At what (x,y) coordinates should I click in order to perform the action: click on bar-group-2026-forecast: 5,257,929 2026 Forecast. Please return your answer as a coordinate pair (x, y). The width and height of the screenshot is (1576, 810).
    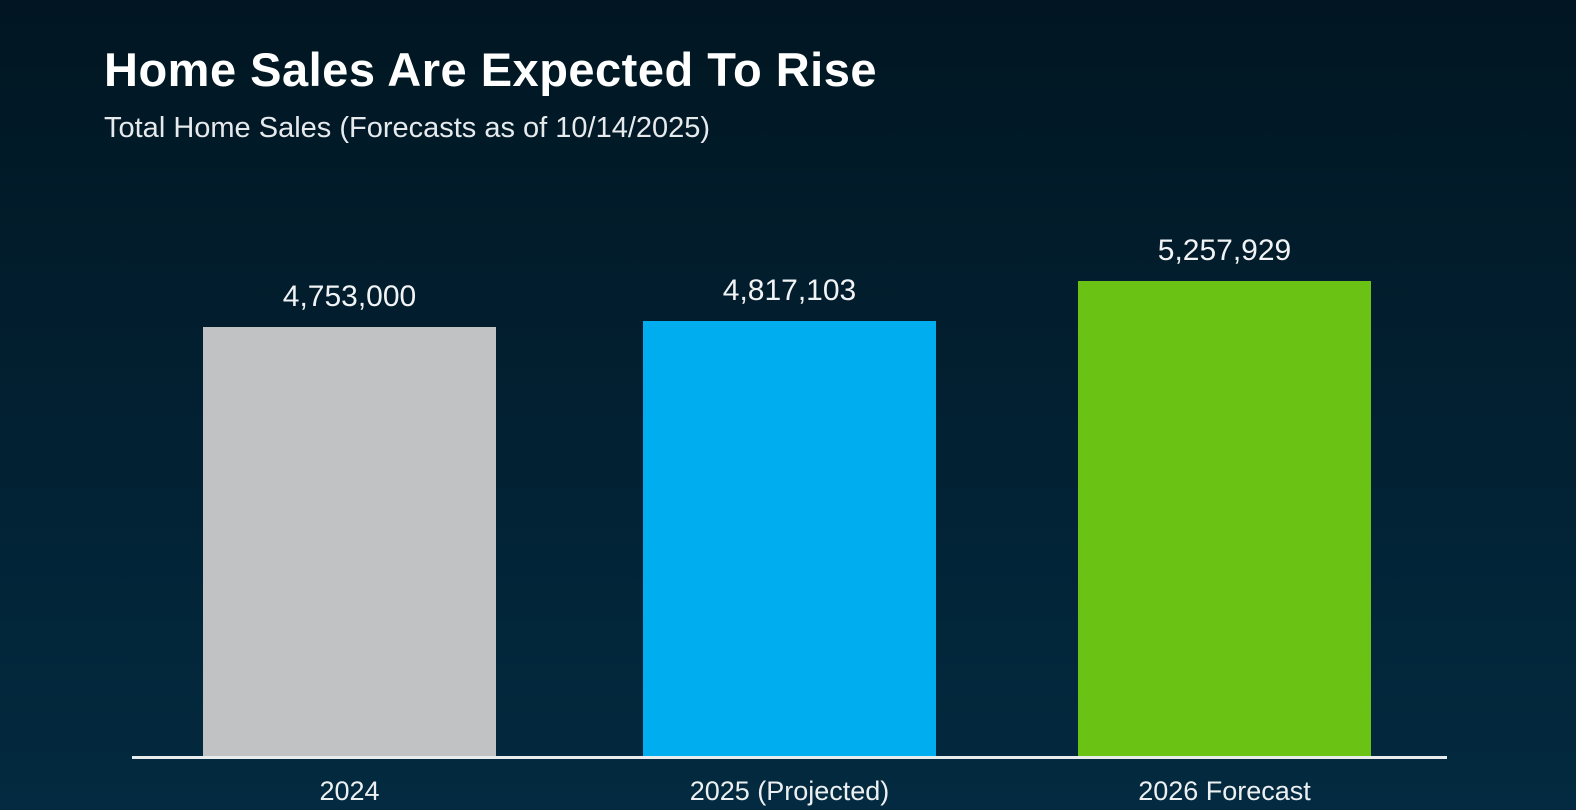
    Looking at the image, I should click on (1224, 520).